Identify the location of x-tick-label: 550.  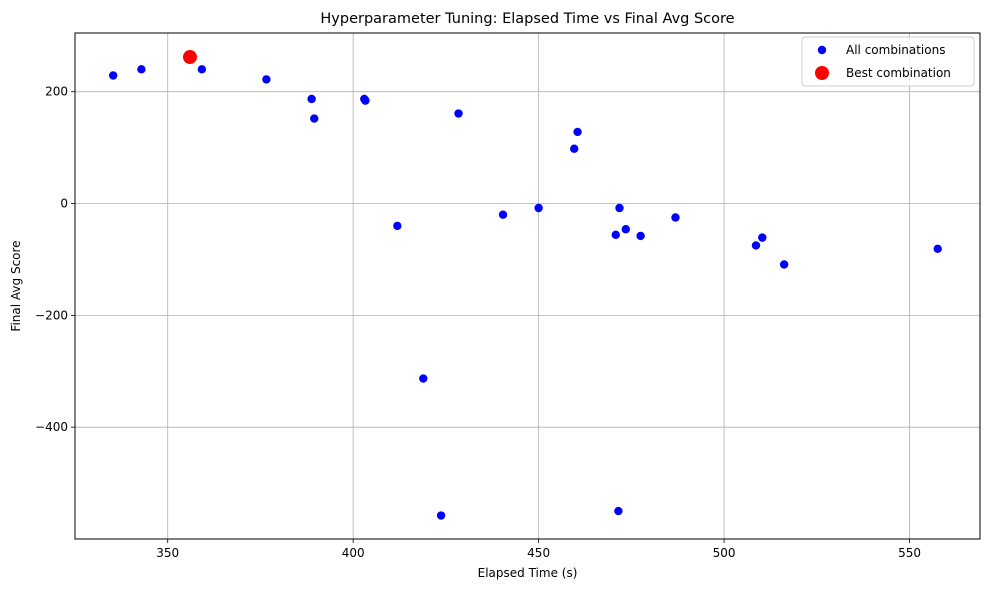
(909, 553).